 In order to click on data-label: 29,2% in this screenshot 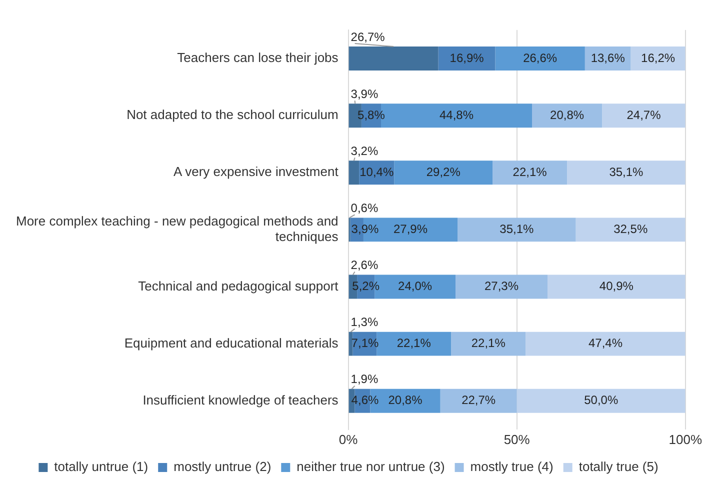, I will do `click(443, 171)`.